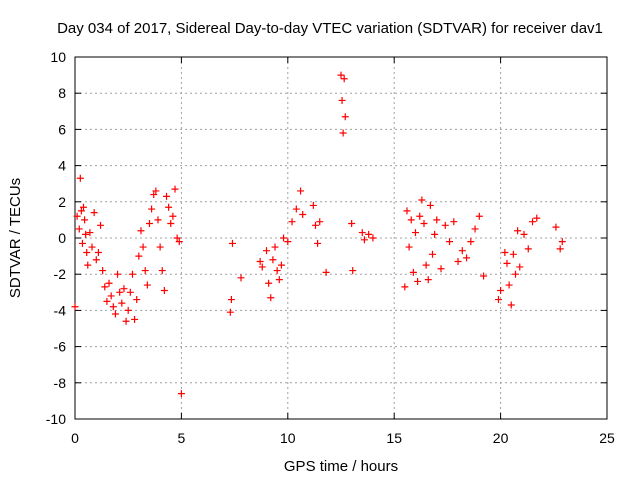 The height and width of the screenshot is (480, 640). What do you see at coordinates (56, 238) in the screenshot?
I see `y-tick-labels: -10 -8 -6 -4 -2 0 2 4 6 8 10` at bounding box center [56, 238].